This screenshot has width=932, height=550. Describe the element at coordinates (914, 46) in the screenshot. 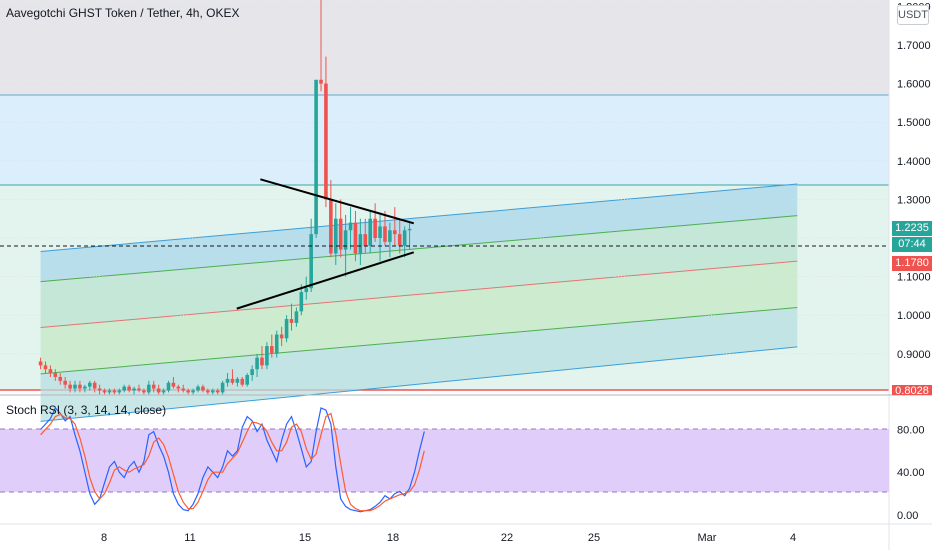

I see `price-tick-label: 1.7000` at that location.